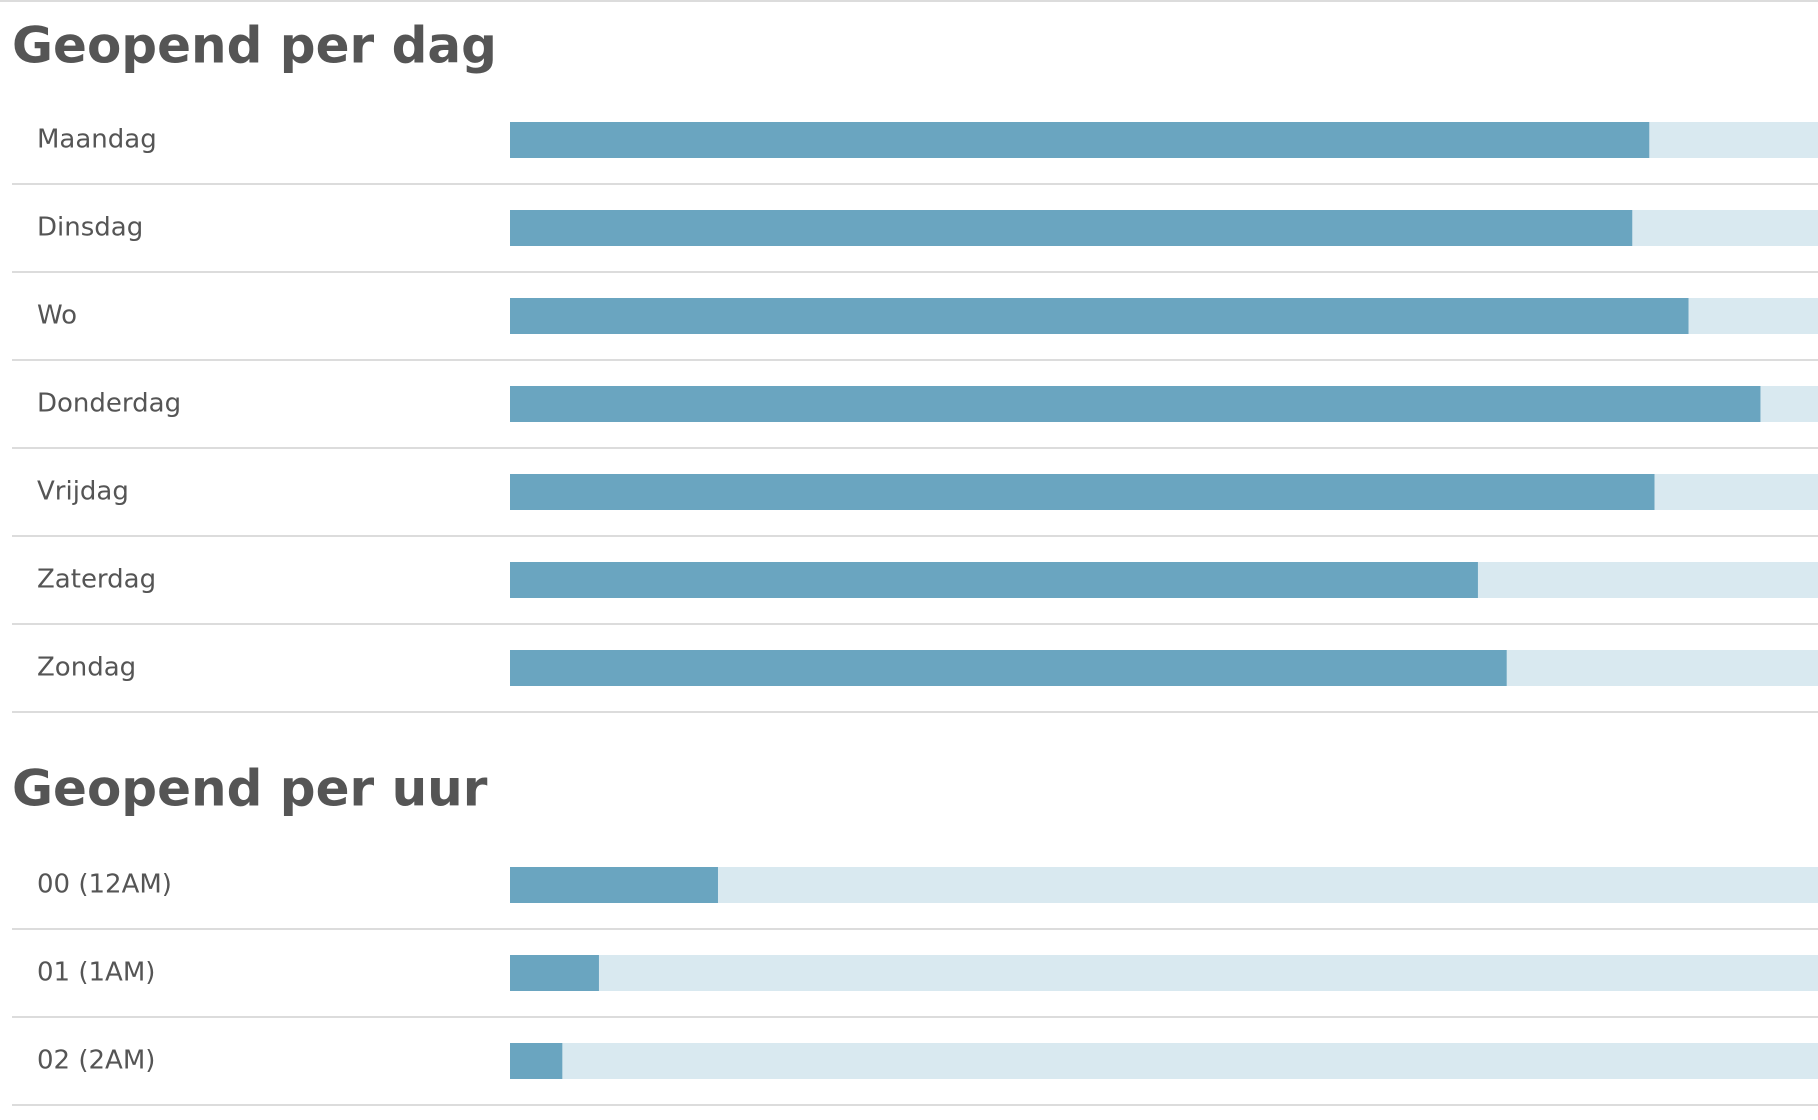 This screenshot has height=1120, width=1818. I want to click on row-label: Dinsdag, so click(90, 228).